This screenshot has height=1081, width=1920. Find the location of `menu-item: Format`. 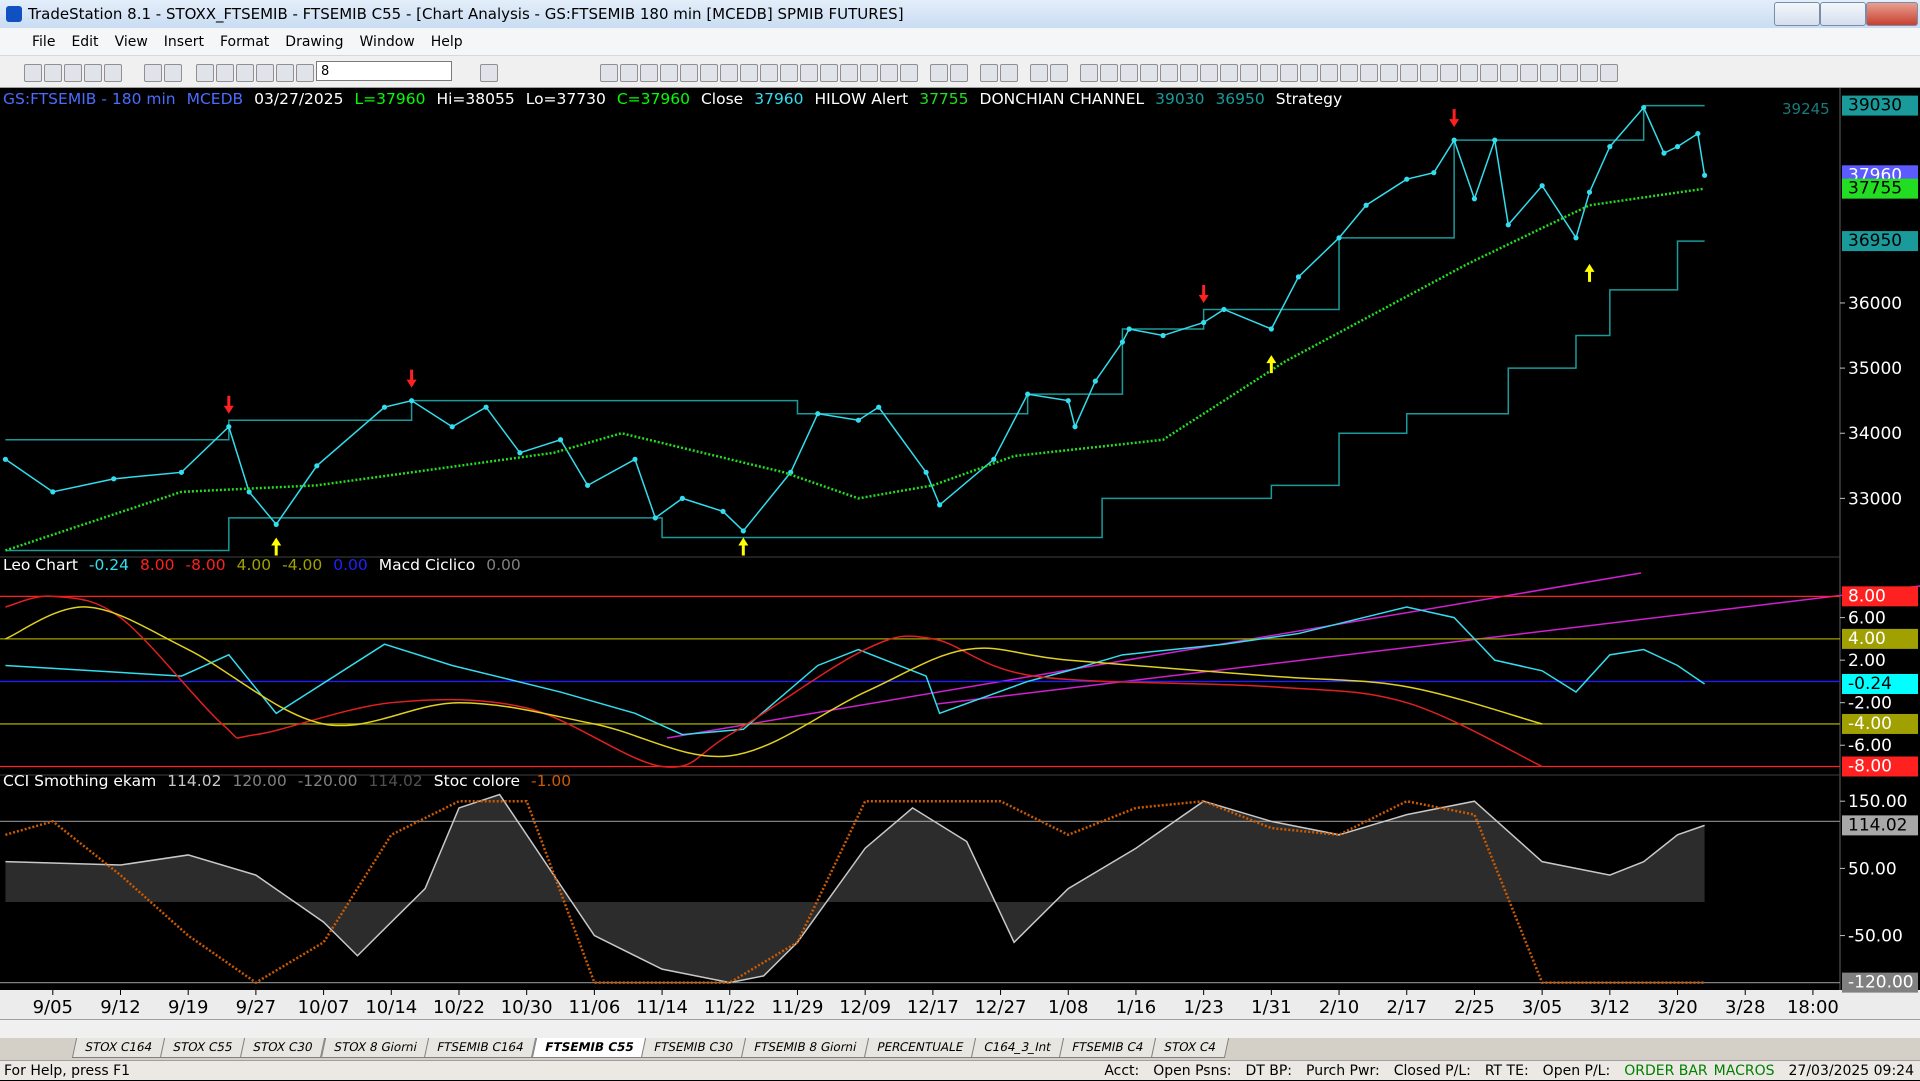

menu-item: Format is located at coordinates (244, 42).